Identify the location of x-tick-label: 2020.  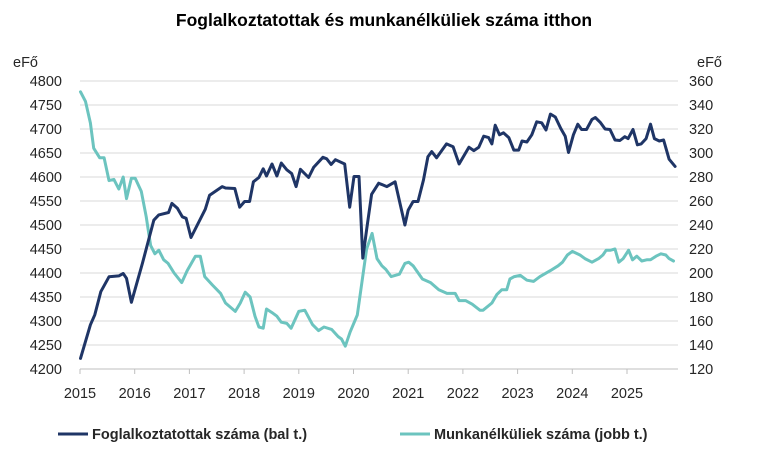
(353, 394).